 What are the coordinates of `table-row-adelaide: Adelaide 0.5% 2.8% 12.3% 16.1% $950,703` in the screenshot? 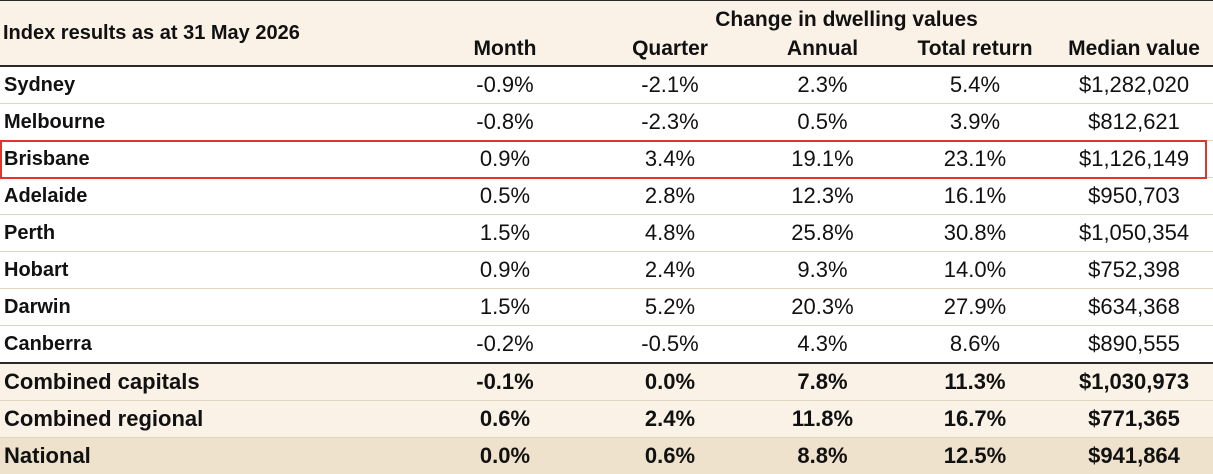 It's located at (606, 196).